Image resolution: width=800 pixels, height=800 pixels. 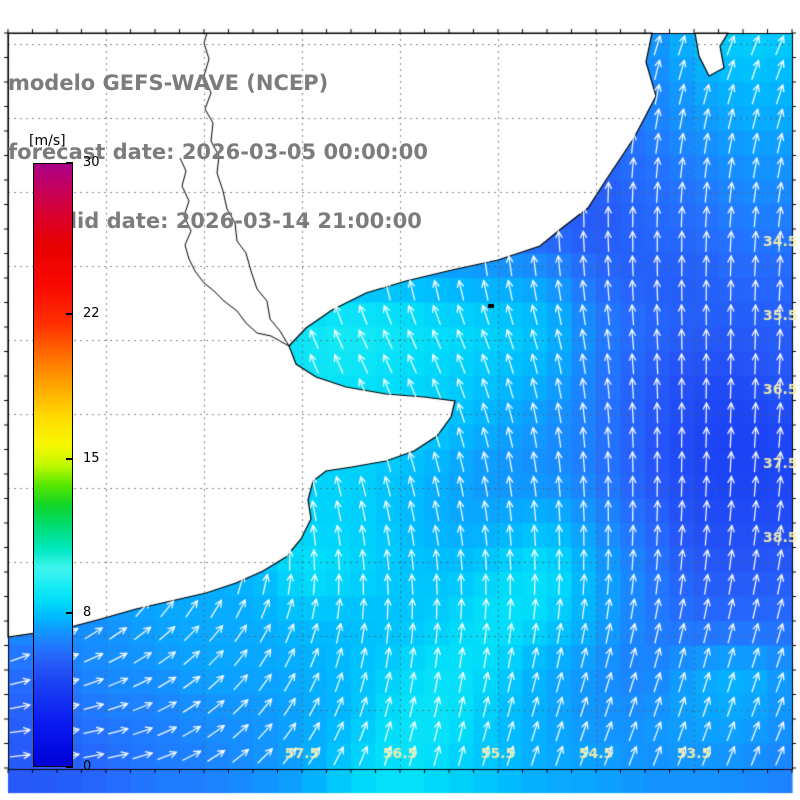 What do you see at coordinates (47, 141) in the screenshot?
I see `colorbar-unit-label: [m/s]` at bounding box center [47, 141].